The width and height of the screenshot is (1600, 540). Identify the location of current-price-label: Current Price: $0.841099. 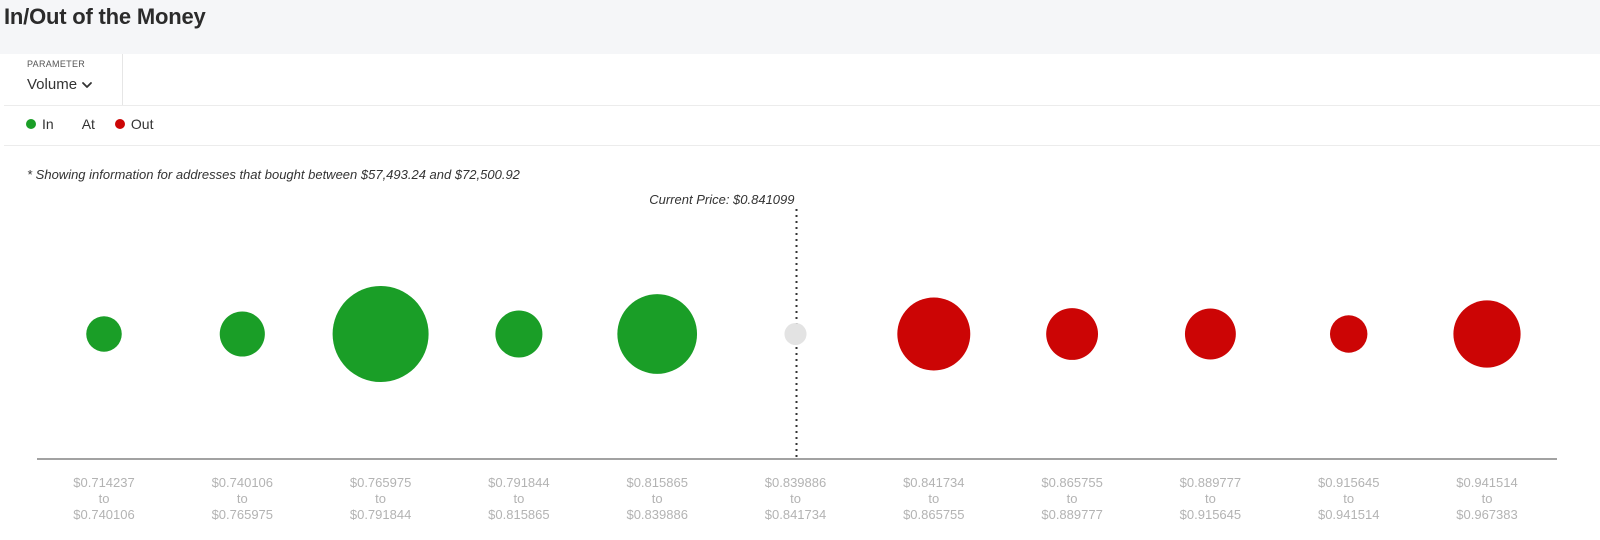
(721, 199).